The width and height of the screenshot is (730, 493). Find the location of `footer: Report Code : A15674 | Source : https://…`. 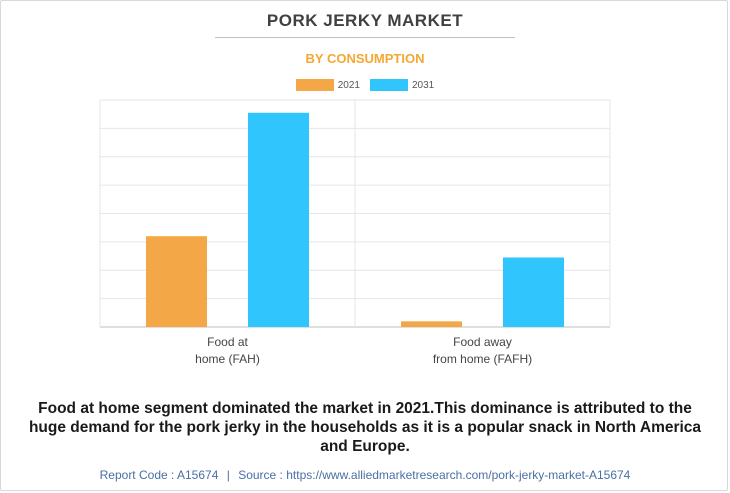

footer: Report Code : A15674 | Source : https://… is located at coordinates (365, 475).